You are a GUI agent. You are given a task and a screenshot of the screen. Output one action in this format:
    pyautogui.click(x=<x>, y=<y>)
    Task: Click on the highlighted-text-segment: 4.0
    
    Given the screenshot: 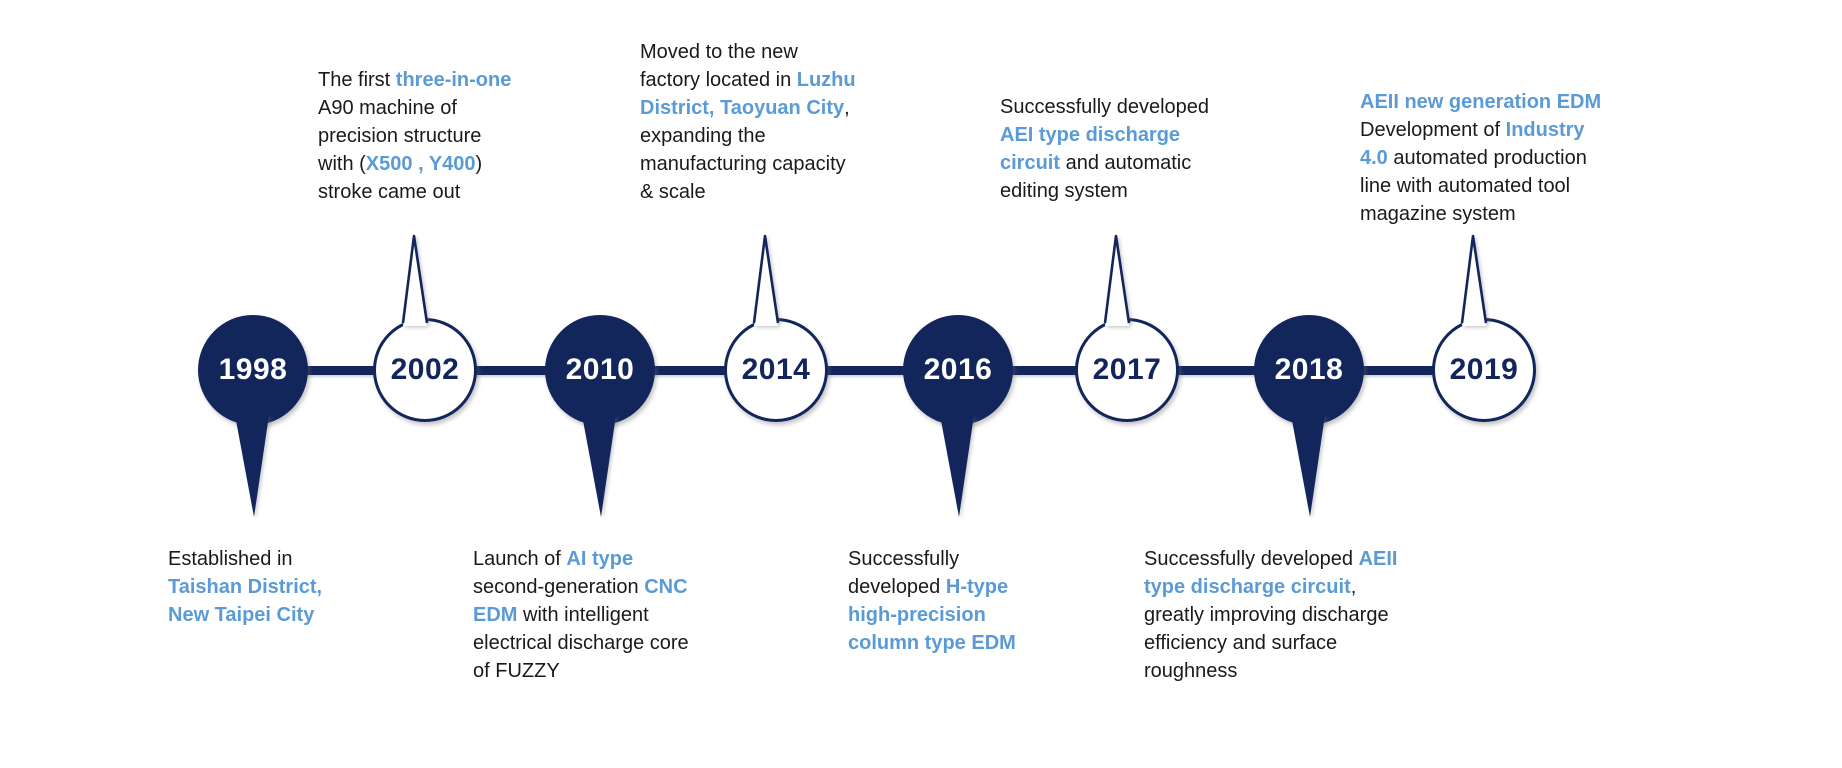 What is the action you would take?
    pyautogui.click(x=1374, y=158)
    